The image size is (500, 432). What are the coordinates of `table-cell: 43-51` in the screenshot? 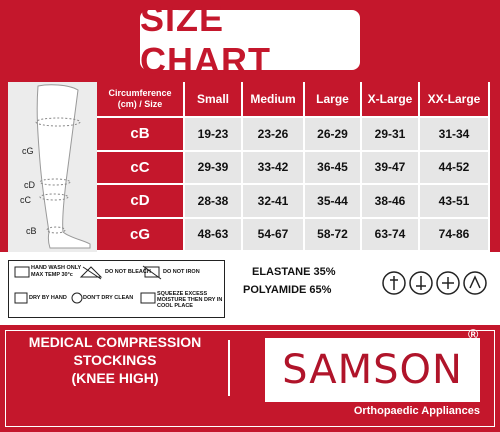 It's located at (455, 202).